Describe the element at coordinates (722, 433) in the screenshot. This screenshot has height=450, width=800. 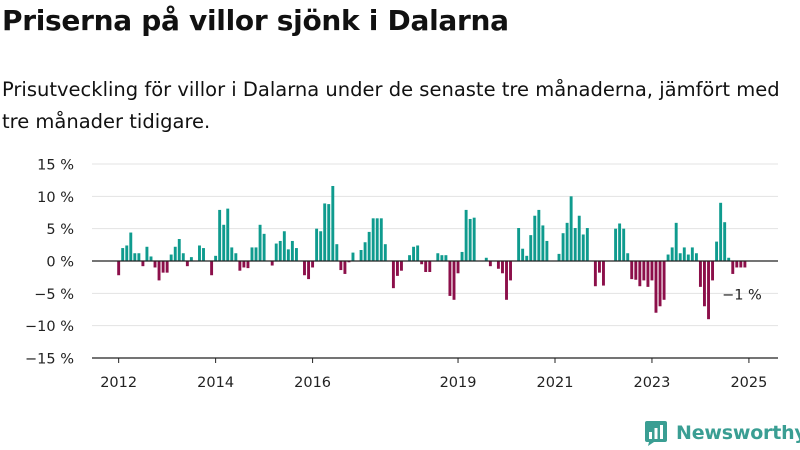
I see `newsworthy-logo: Newsworthy` at that location.